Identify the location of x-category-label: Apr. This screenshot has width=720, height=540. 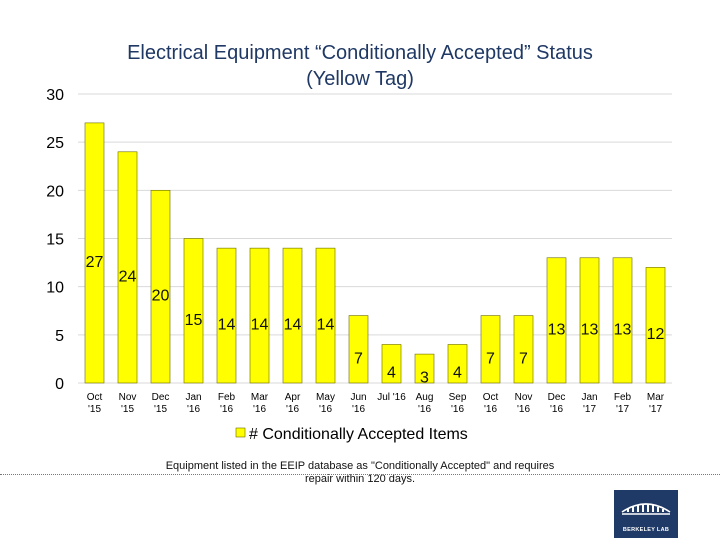
(293, 397).